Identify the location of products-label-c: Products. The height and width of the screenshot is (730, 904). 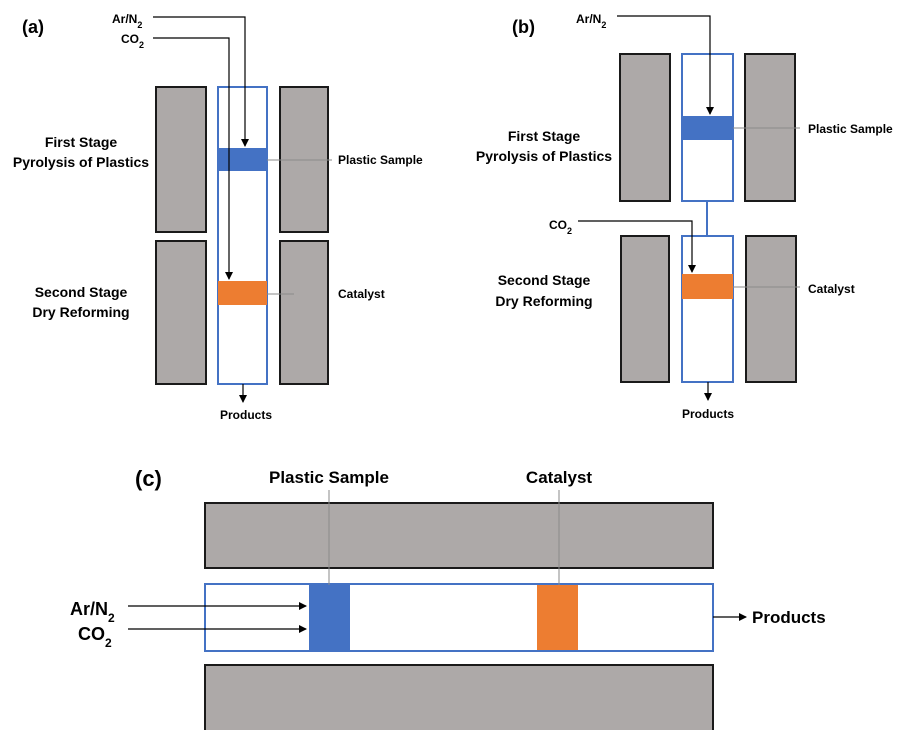
(789, 617).